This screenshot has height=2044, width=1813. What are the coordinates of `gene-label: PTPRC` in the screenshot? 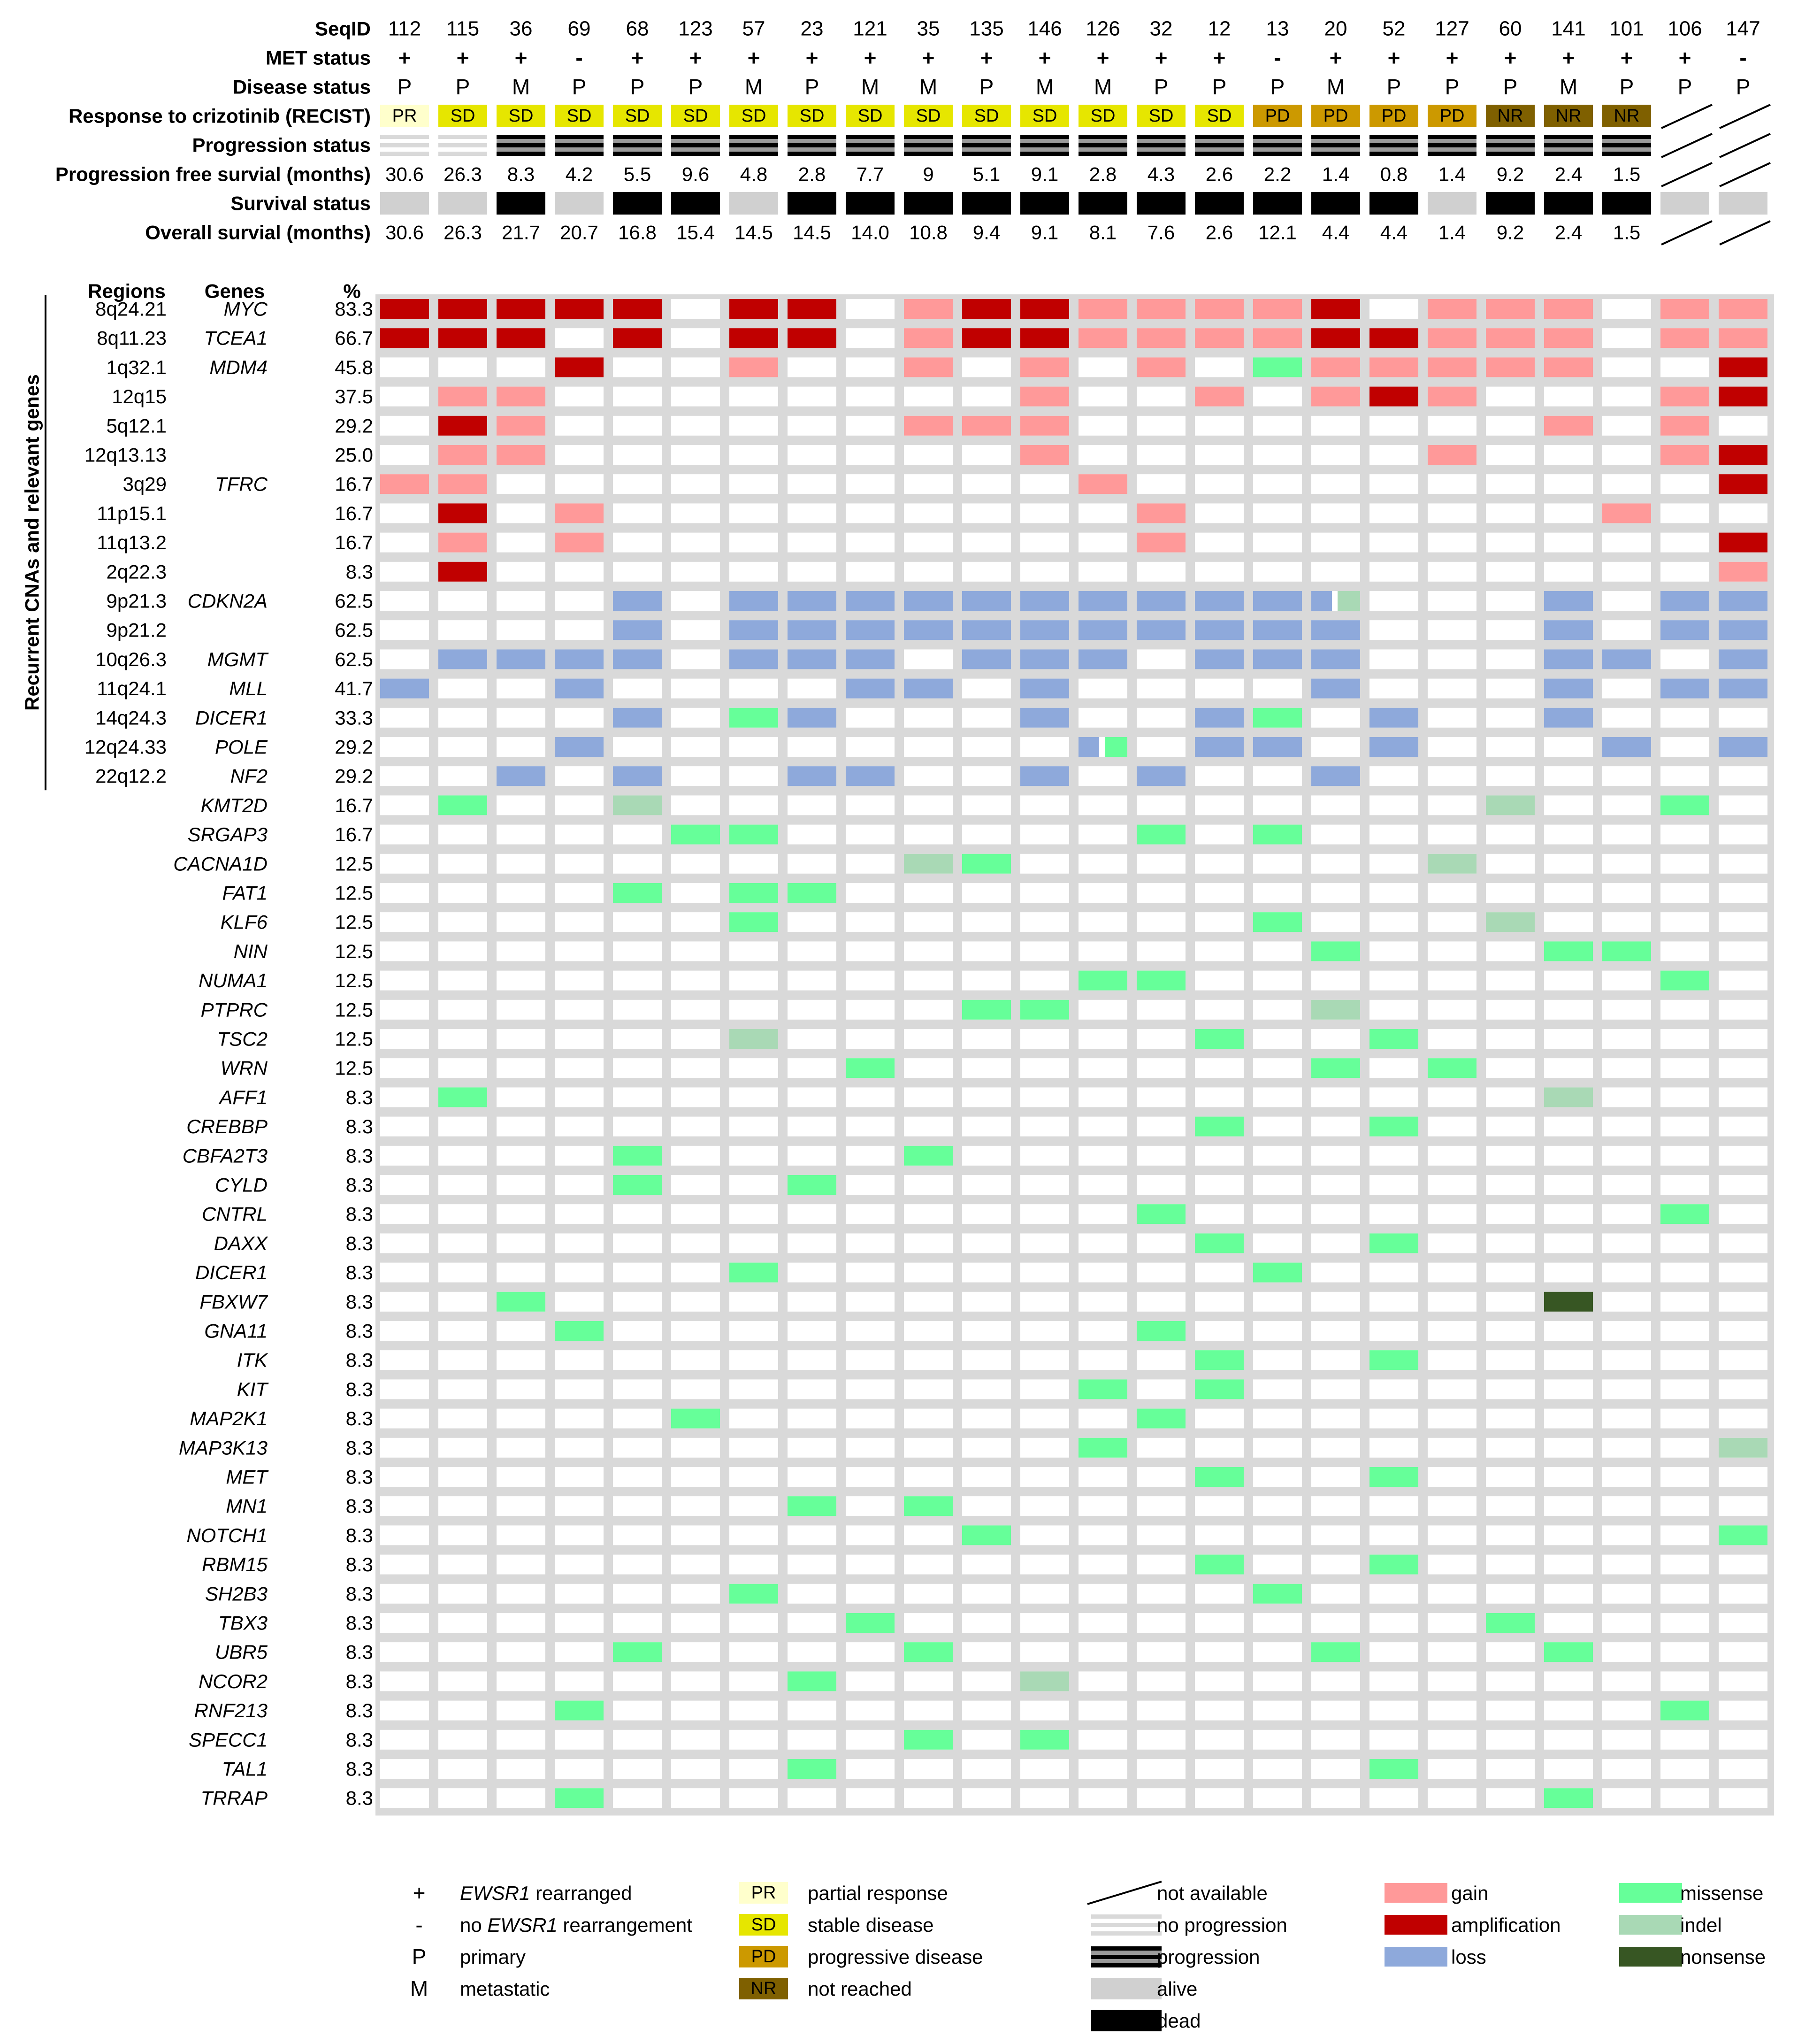 It's located at (234, 1010).